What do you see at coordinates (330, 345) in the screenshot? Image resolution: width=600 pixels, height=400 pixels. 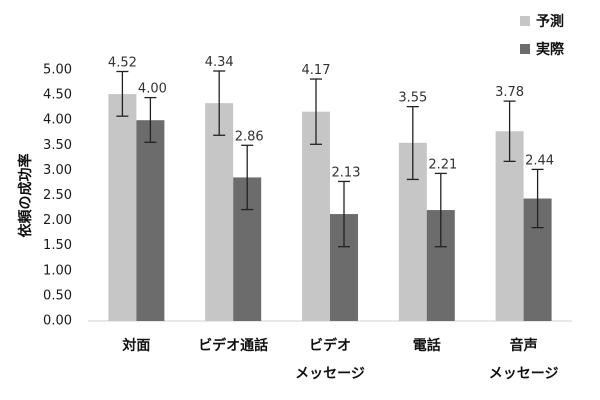 I see `category-label: ビデオ` at bounding box center [330, 345].